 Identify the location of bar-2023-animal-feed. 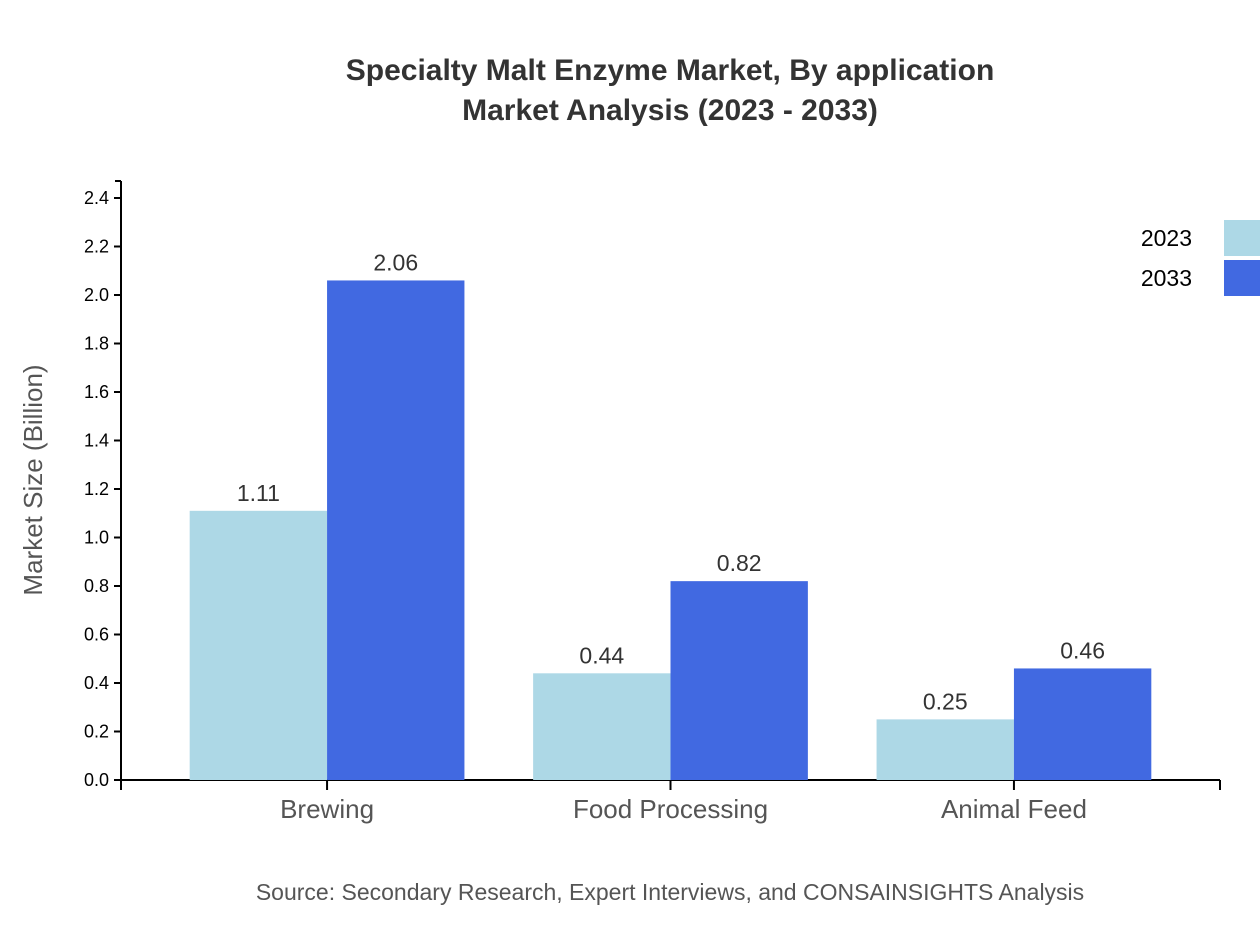
(945, 749).